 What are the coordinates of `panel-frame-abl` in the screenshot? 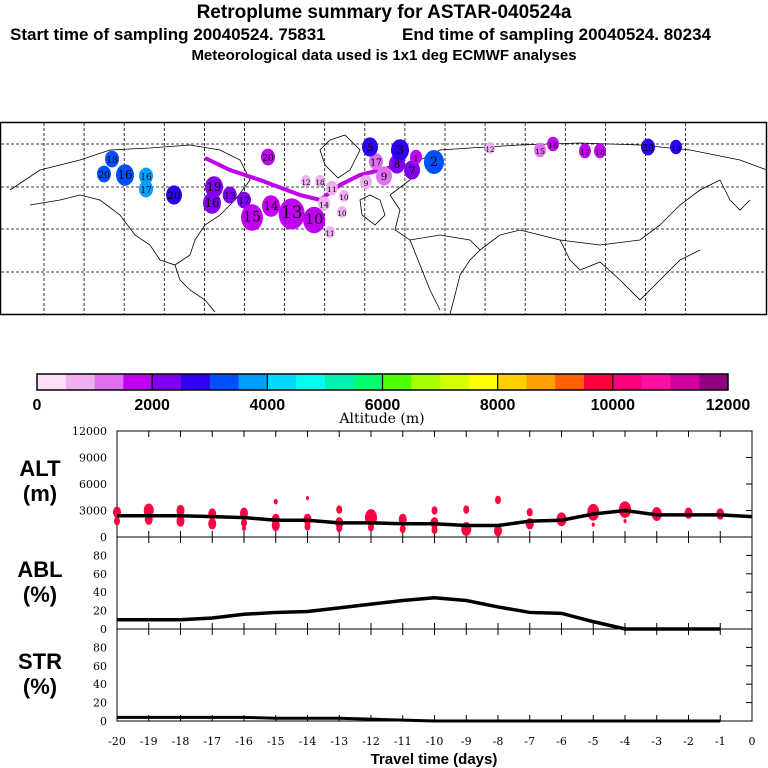 It's located at (434, 583).